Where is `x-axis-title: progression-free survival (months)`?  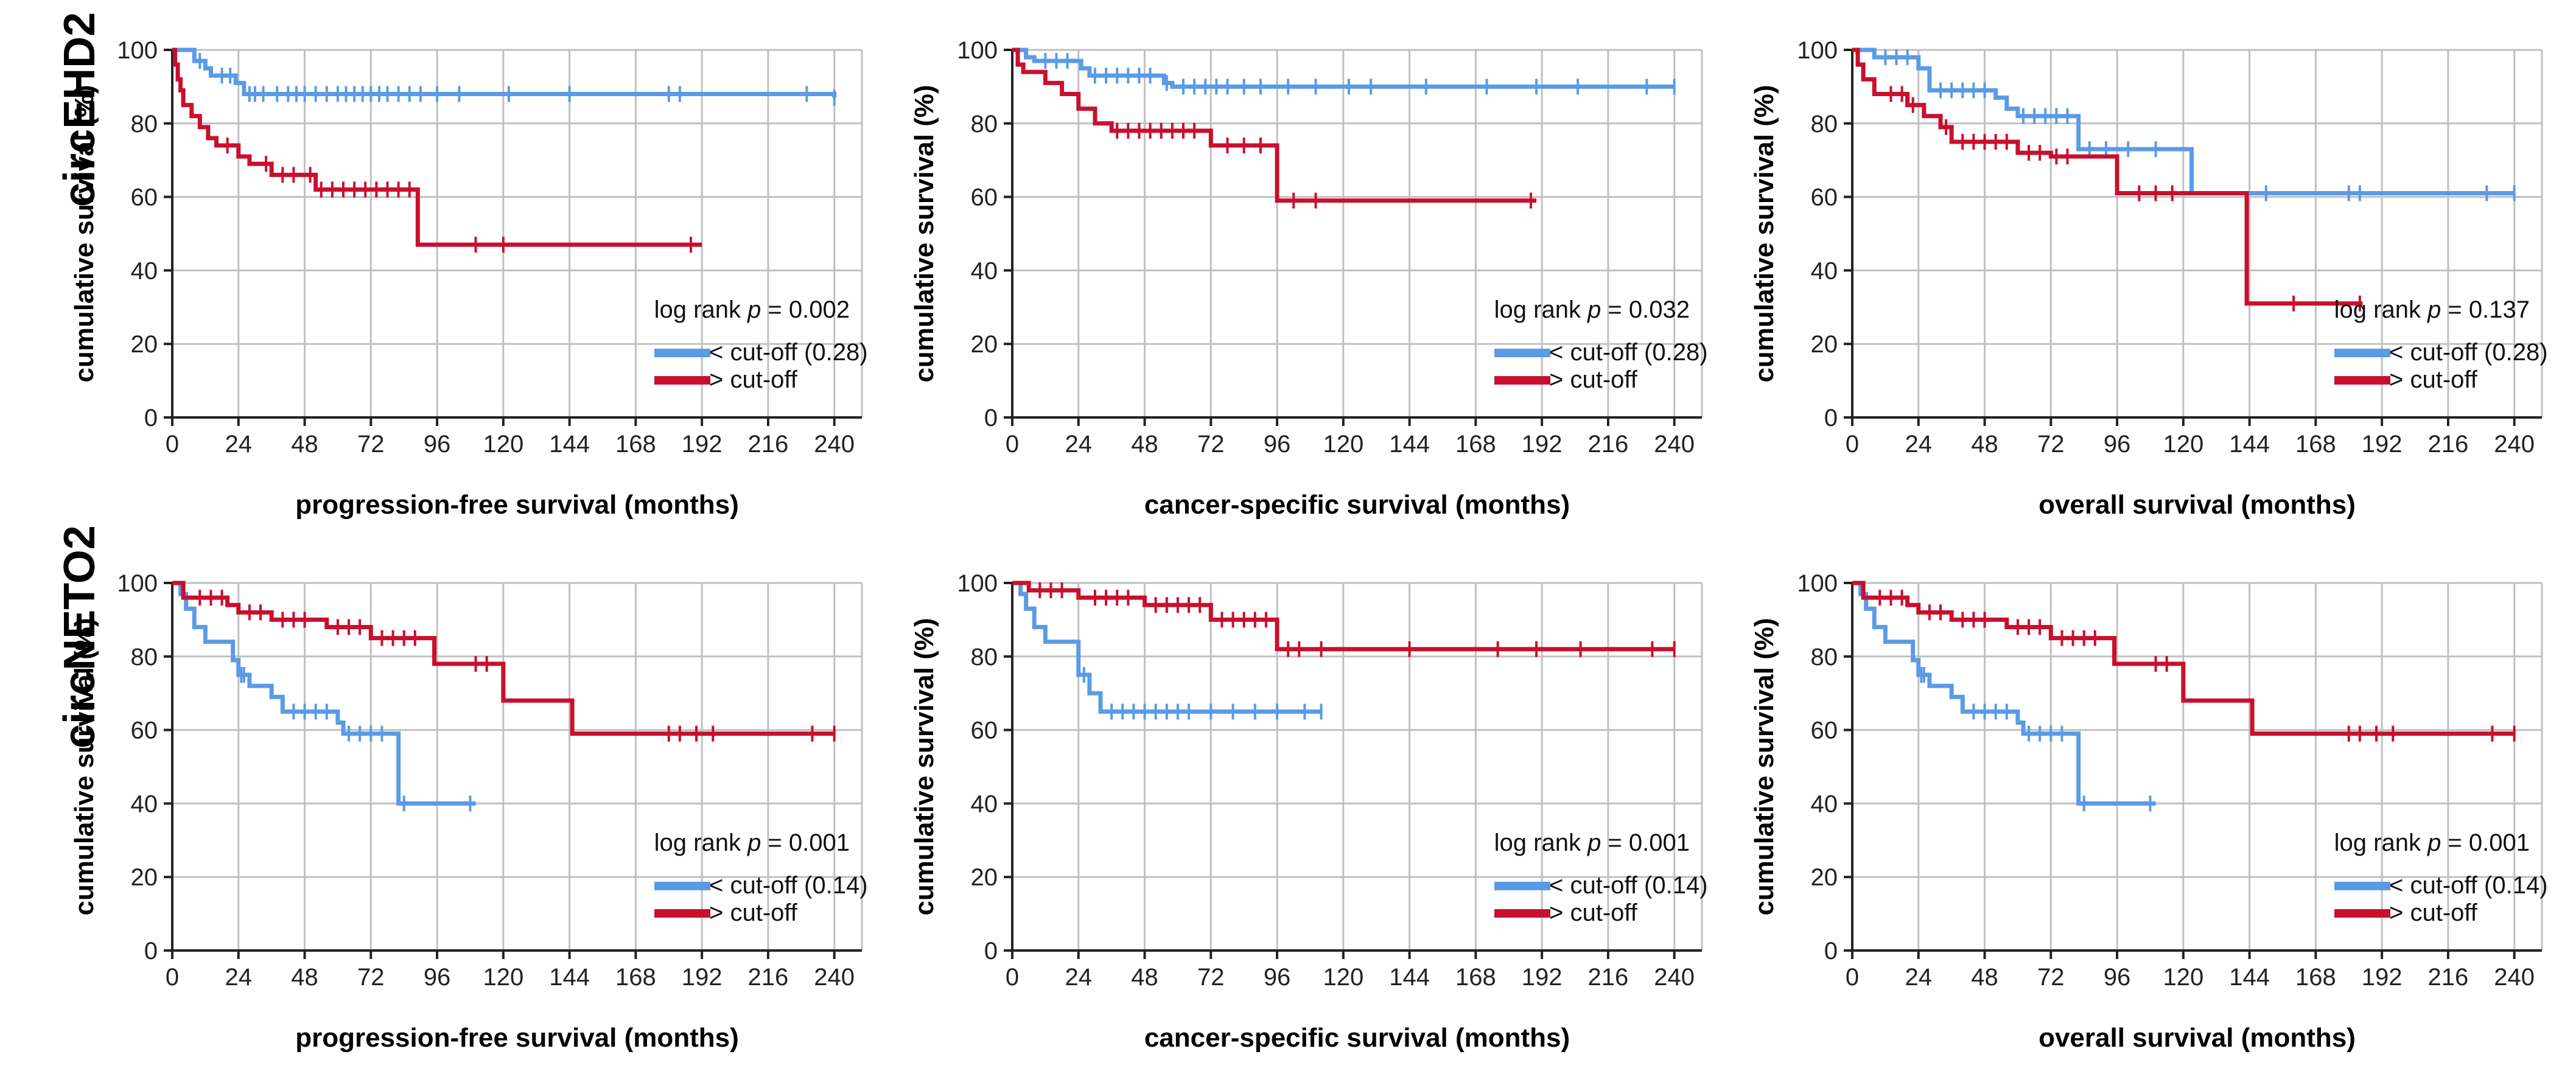 x-axis-title: progression-free survival (months) is located at coordinates (517, 1038).